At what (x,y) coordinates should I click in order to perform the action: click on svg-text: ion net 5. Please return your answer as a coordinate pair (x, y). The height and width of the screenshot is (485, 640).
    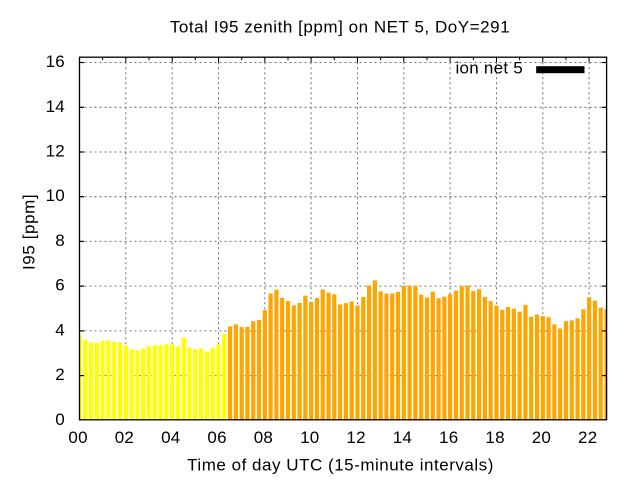
    Looking at the image, I should click on (489, 68).